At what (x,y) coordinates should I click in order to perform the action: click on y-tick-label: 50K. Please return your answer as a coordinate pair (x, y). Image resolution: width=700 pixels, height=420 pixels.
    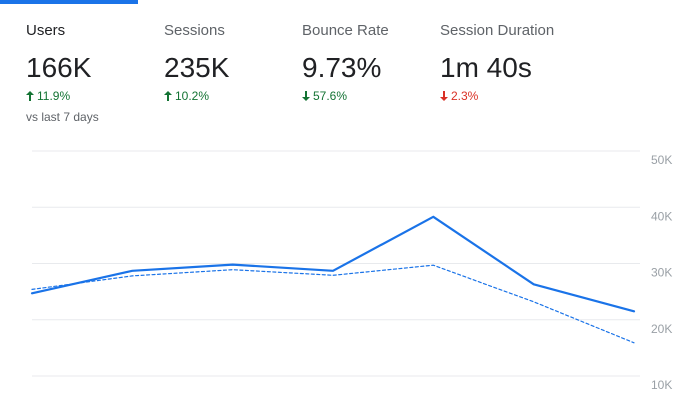
    Looking at the image, I should click on (661, 160).